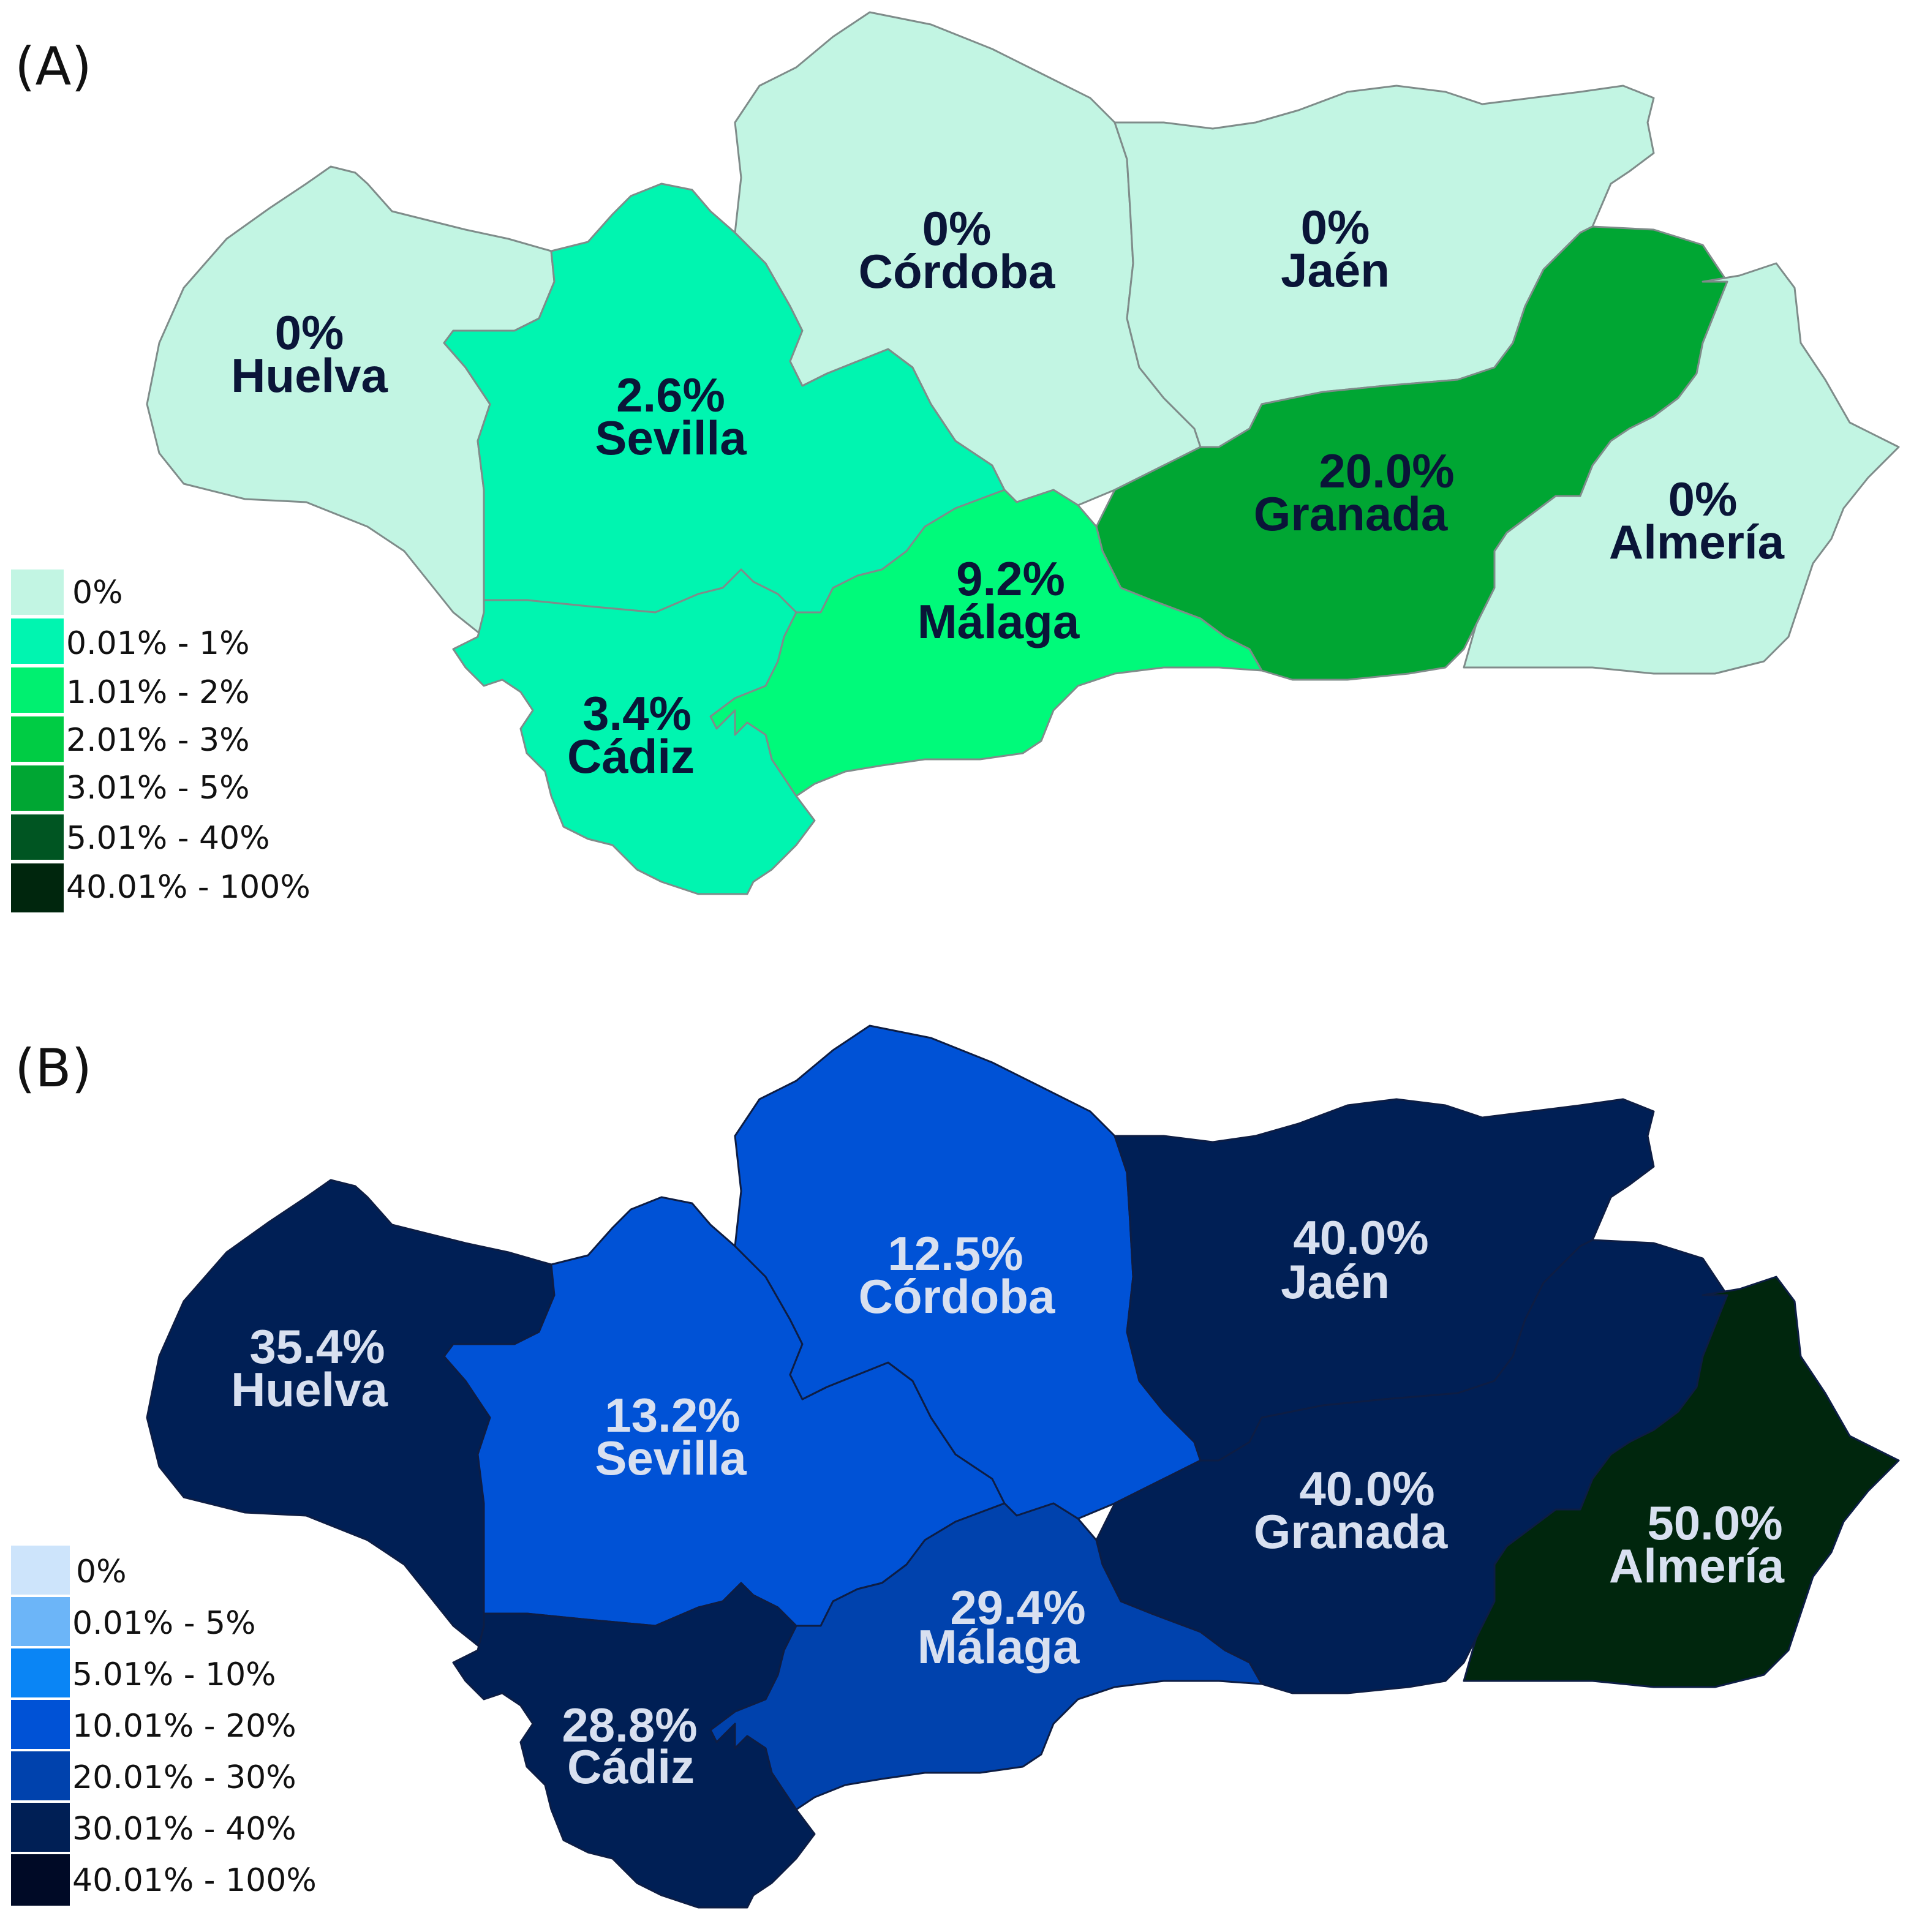 The height and width of the screenshot is (1932, 1922). Describe the element at coordinates (1335, 227) in the screenshot. I see `label-value-jaen: 0%` at that location.